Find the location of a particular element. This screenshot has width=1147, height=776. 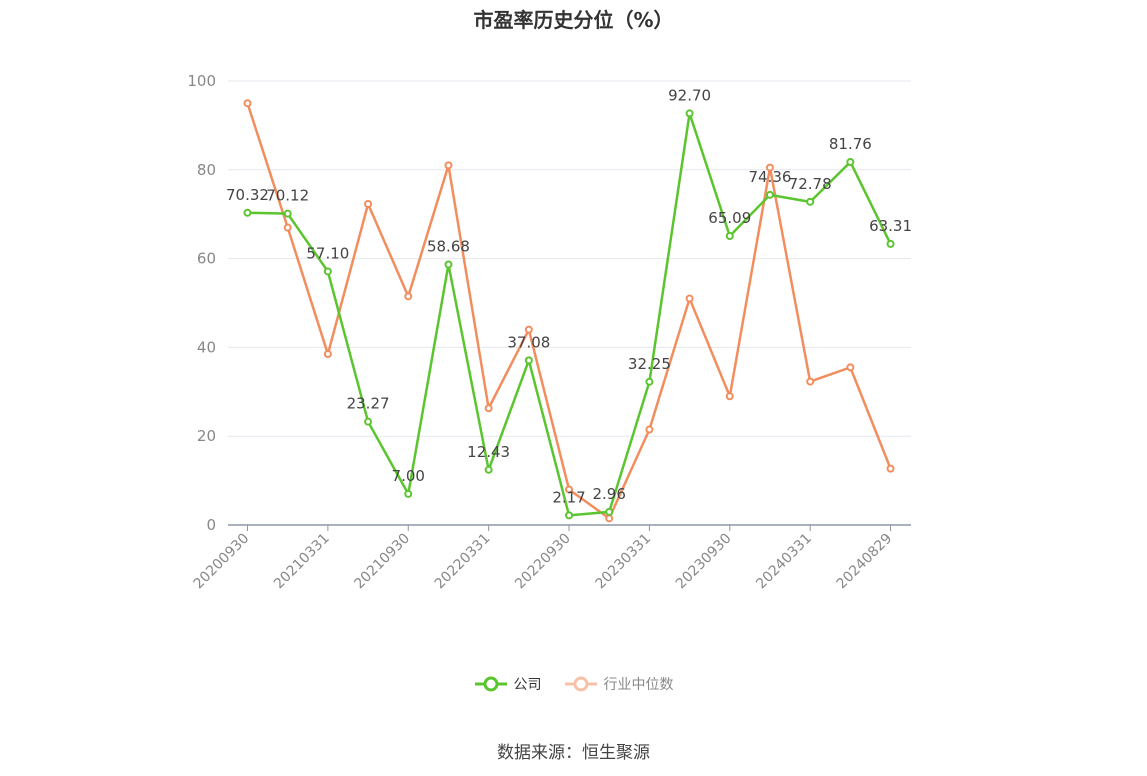

data-label: 2.17 is located at coordinates (568, 497).